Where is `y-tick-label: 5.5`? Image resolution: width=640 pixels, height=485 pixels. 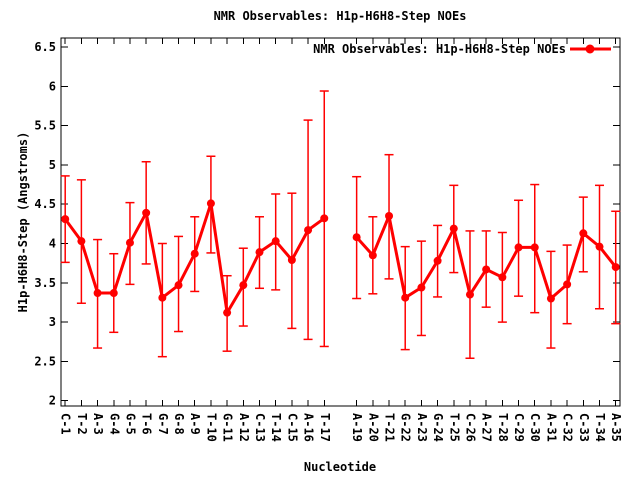 y-tick-label: 5.5 is located at coordinates (45, 126).